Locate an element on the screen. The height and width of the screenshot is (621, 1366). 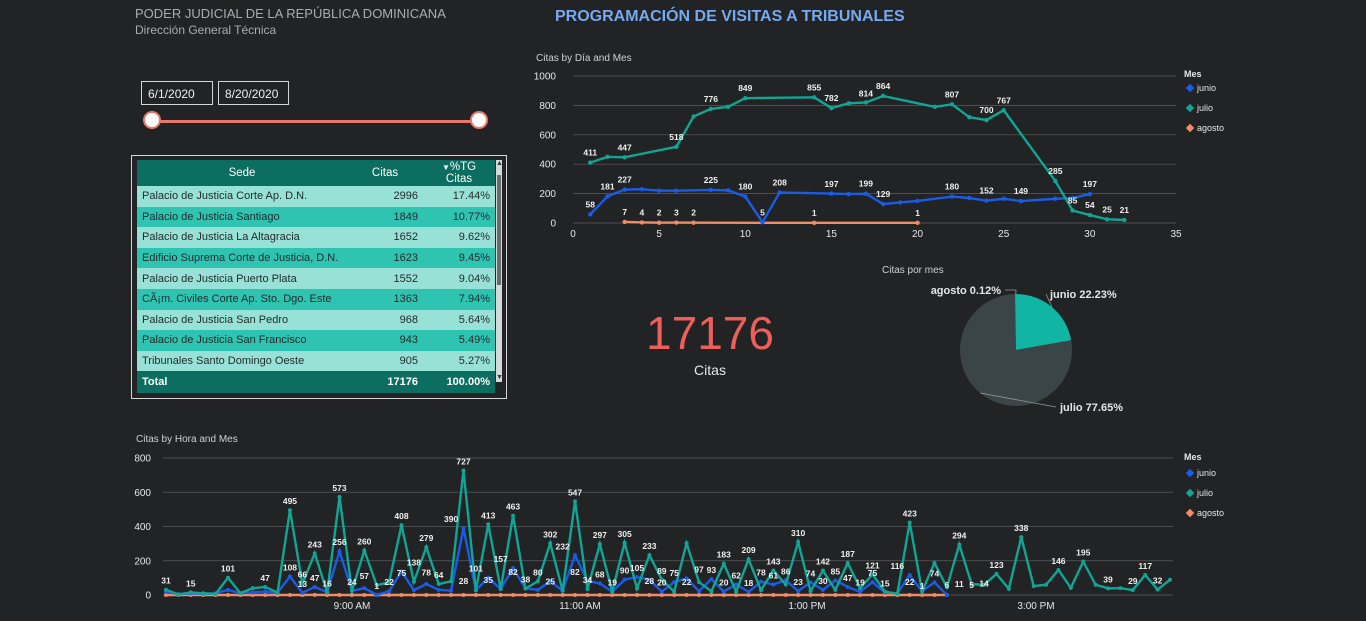
data-label-julio: 32 is located at coordinates (1158, 581).